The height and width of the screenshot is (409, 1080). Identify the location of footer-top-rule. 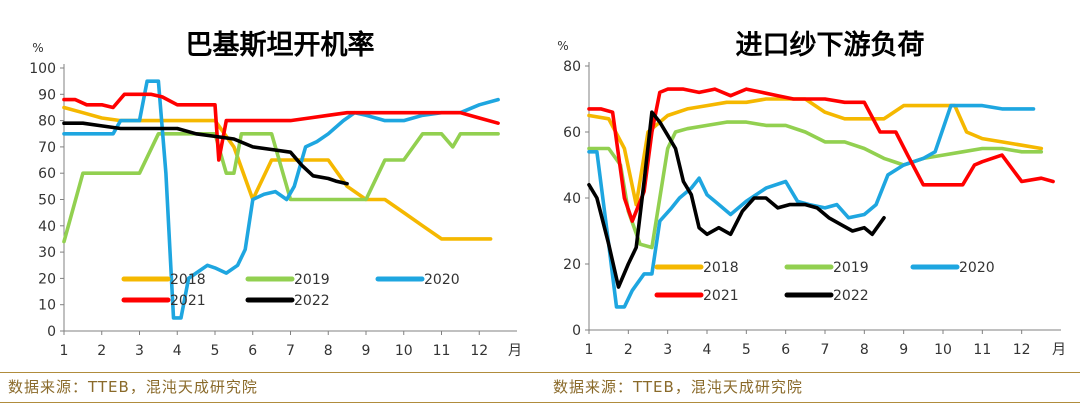
(540, 372).